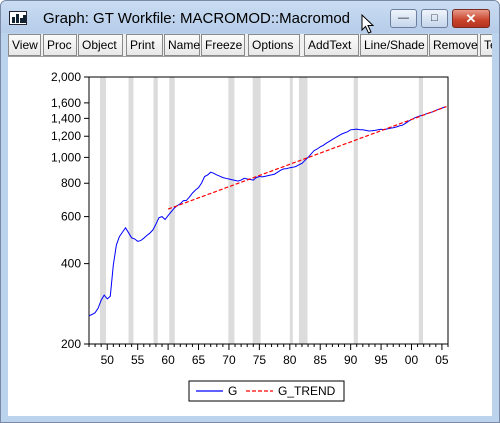 The image size is (500, 423). I want to click on maximize-button: □, so click(434, 18).